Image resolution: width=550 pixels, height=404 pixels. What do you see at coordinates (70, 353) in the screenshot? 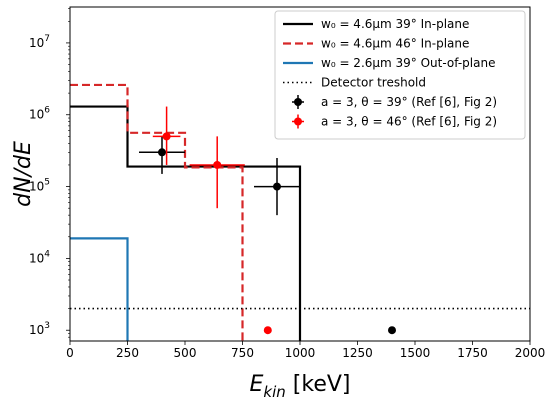
I see `x-tick-label: 0` at bounding box center [70, 353].